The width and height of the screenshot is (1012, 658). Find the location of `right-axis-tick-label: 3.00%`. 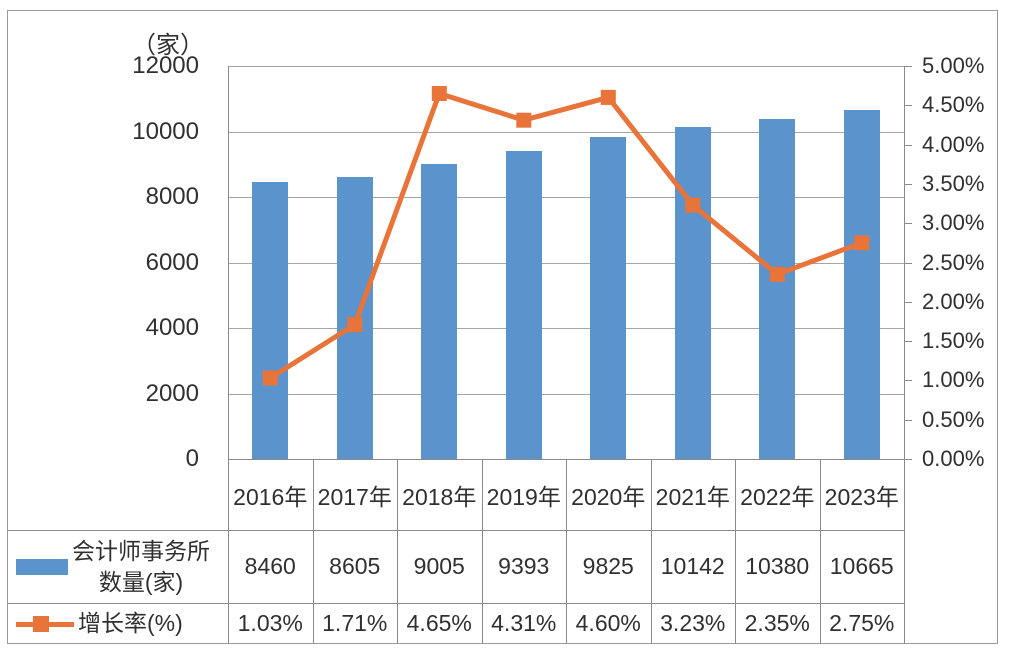

right-axis-tick-label: 3.00% is located at coordinates (953, 223).